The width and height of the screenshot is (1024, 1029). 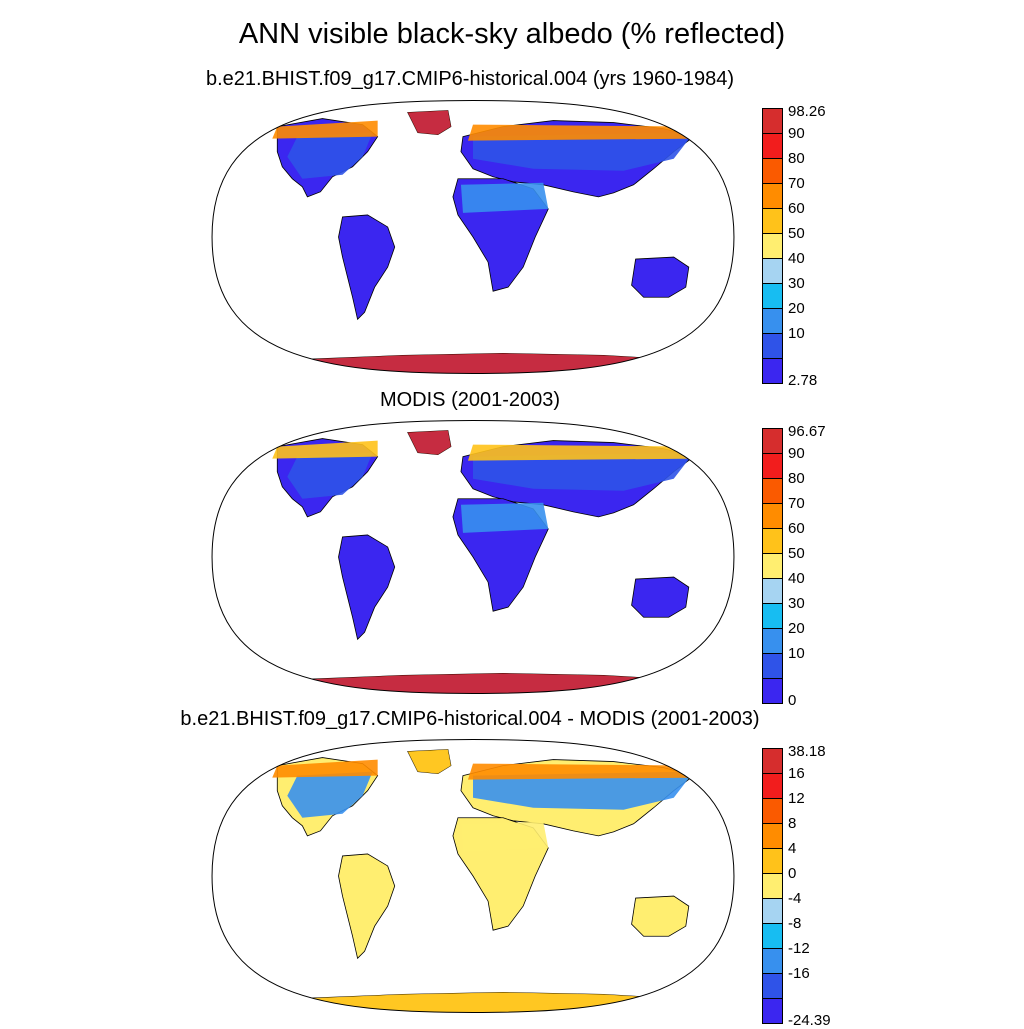 What do you see at coordinates (799, 948) in the screenshot?
I see `colorbar-label: -12` at bounding box center [799, 948].